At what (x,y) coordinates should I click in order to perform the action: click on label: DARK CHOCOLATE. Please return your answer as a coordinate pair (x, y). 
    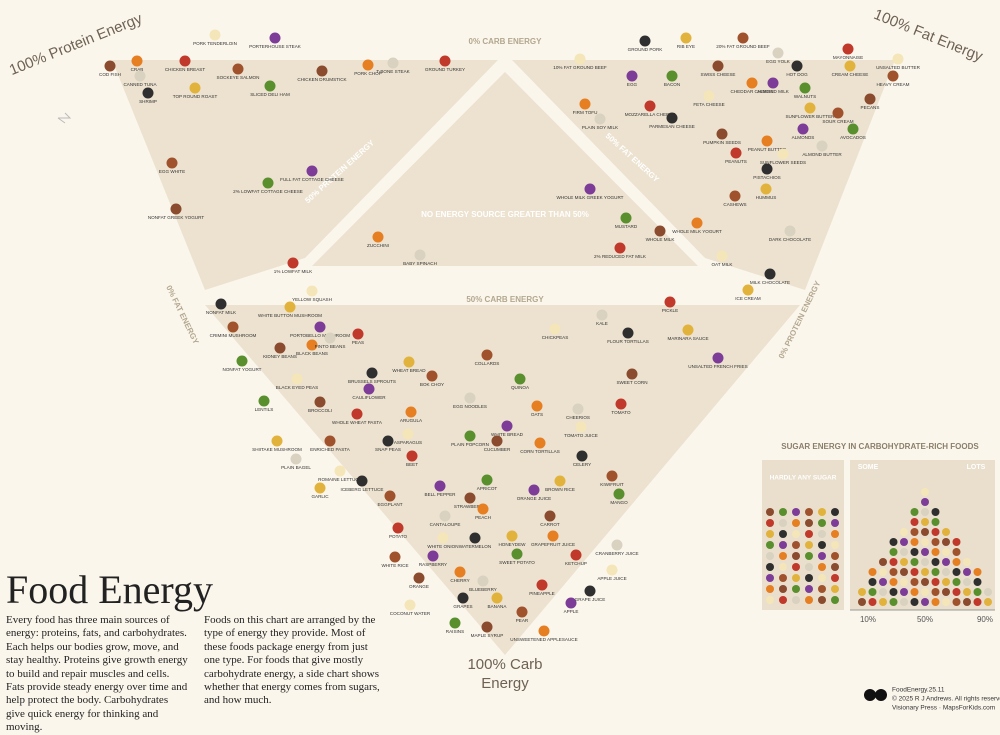
    Looking at the image, I should click on (790, 239).